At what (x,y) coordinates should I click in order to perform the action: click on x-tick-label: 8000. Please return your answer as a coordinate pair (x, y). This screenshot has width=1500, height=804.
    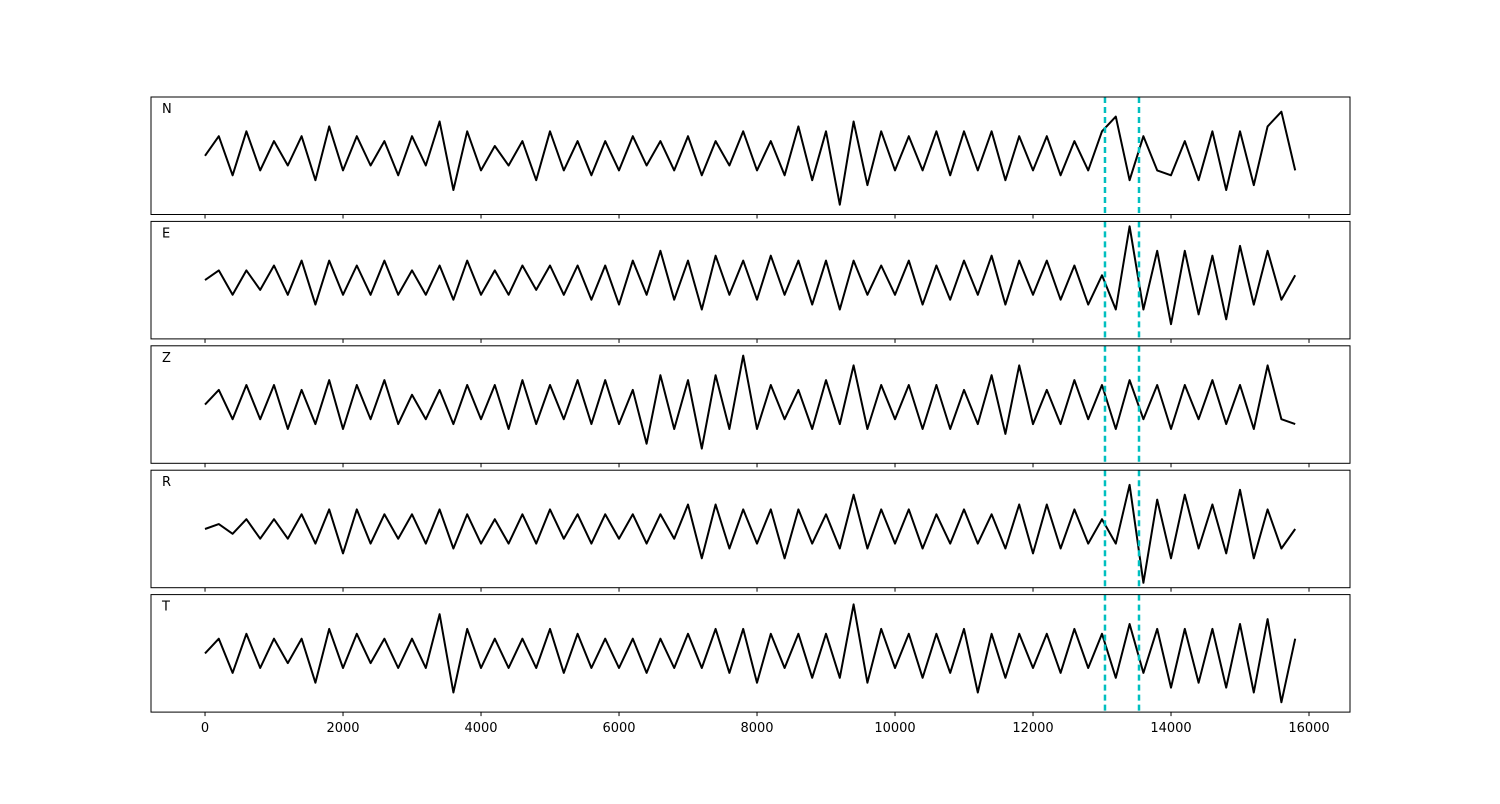
    Looking at the image, I should click on (756, 728).